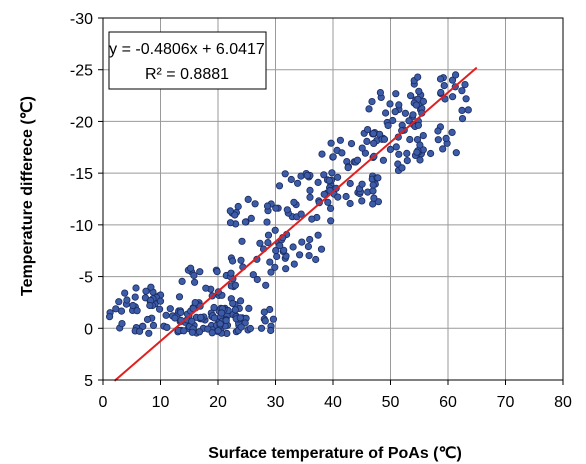 This screenshot has width=586, height=464. I want to click on y-axis-tick-labels: -30 -25 -20 -15 -10 -5 0 5, so click(81, 200).